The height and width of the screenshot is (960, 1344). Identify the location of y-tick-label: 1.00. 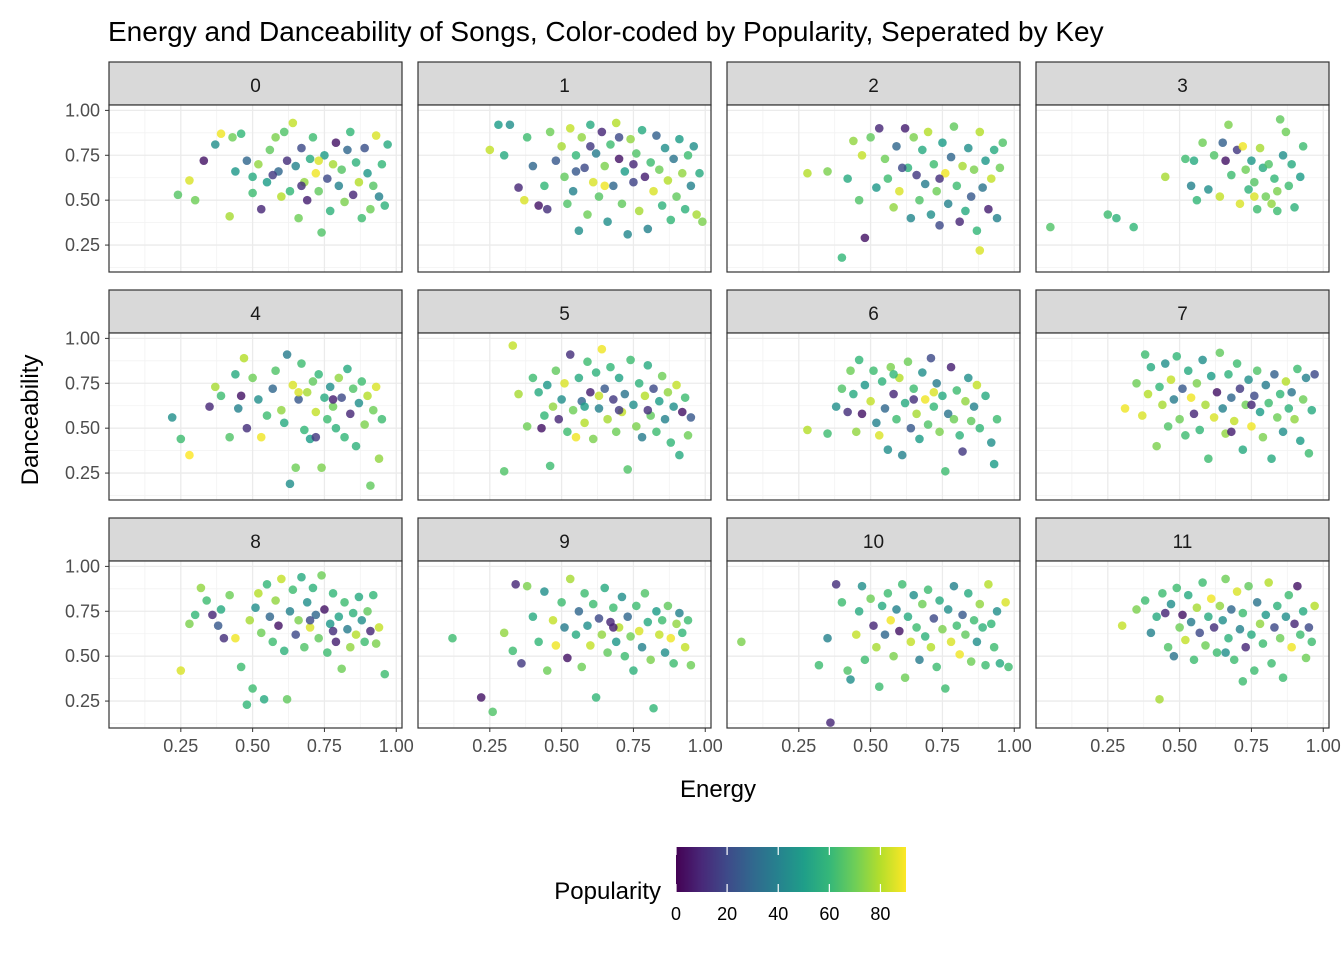
(82, 566).